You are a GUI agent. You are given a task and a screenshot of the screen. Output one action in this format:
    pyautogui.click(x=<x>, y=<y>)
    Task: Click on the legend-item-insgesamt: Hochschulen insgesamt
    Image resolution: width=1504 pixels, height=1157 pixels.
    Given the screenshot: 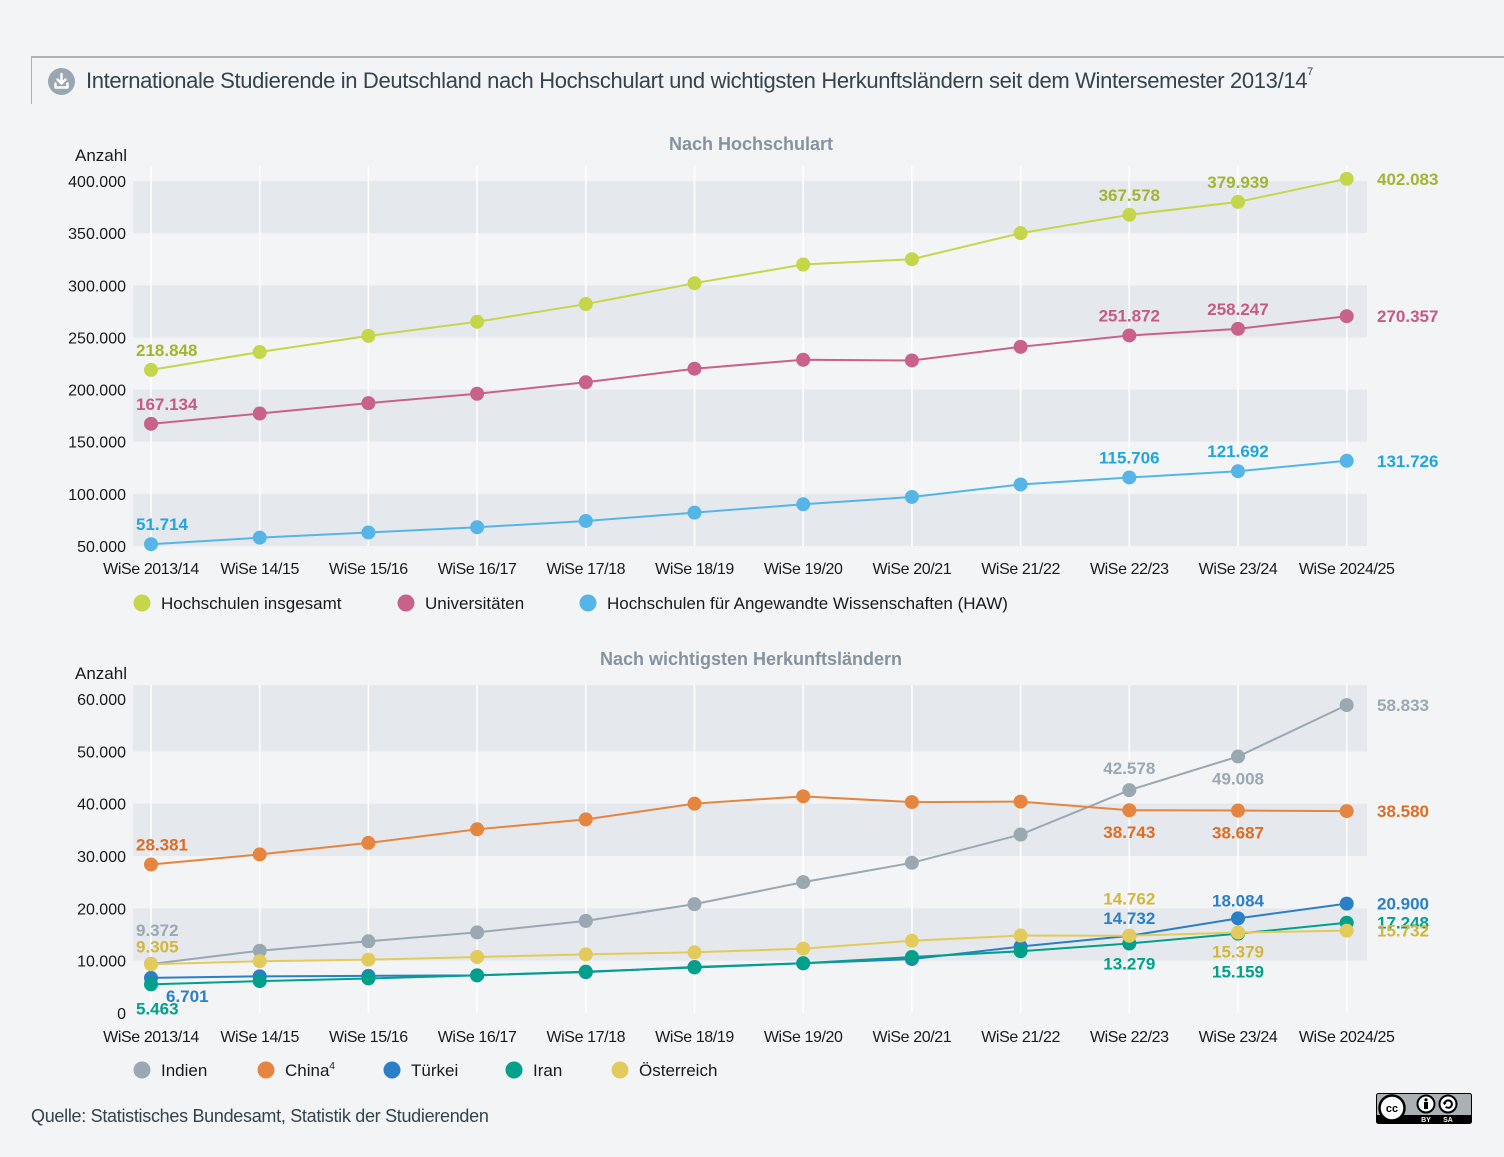 What is the action you would take?
    pyautogui.click(x=237, y=603)
    